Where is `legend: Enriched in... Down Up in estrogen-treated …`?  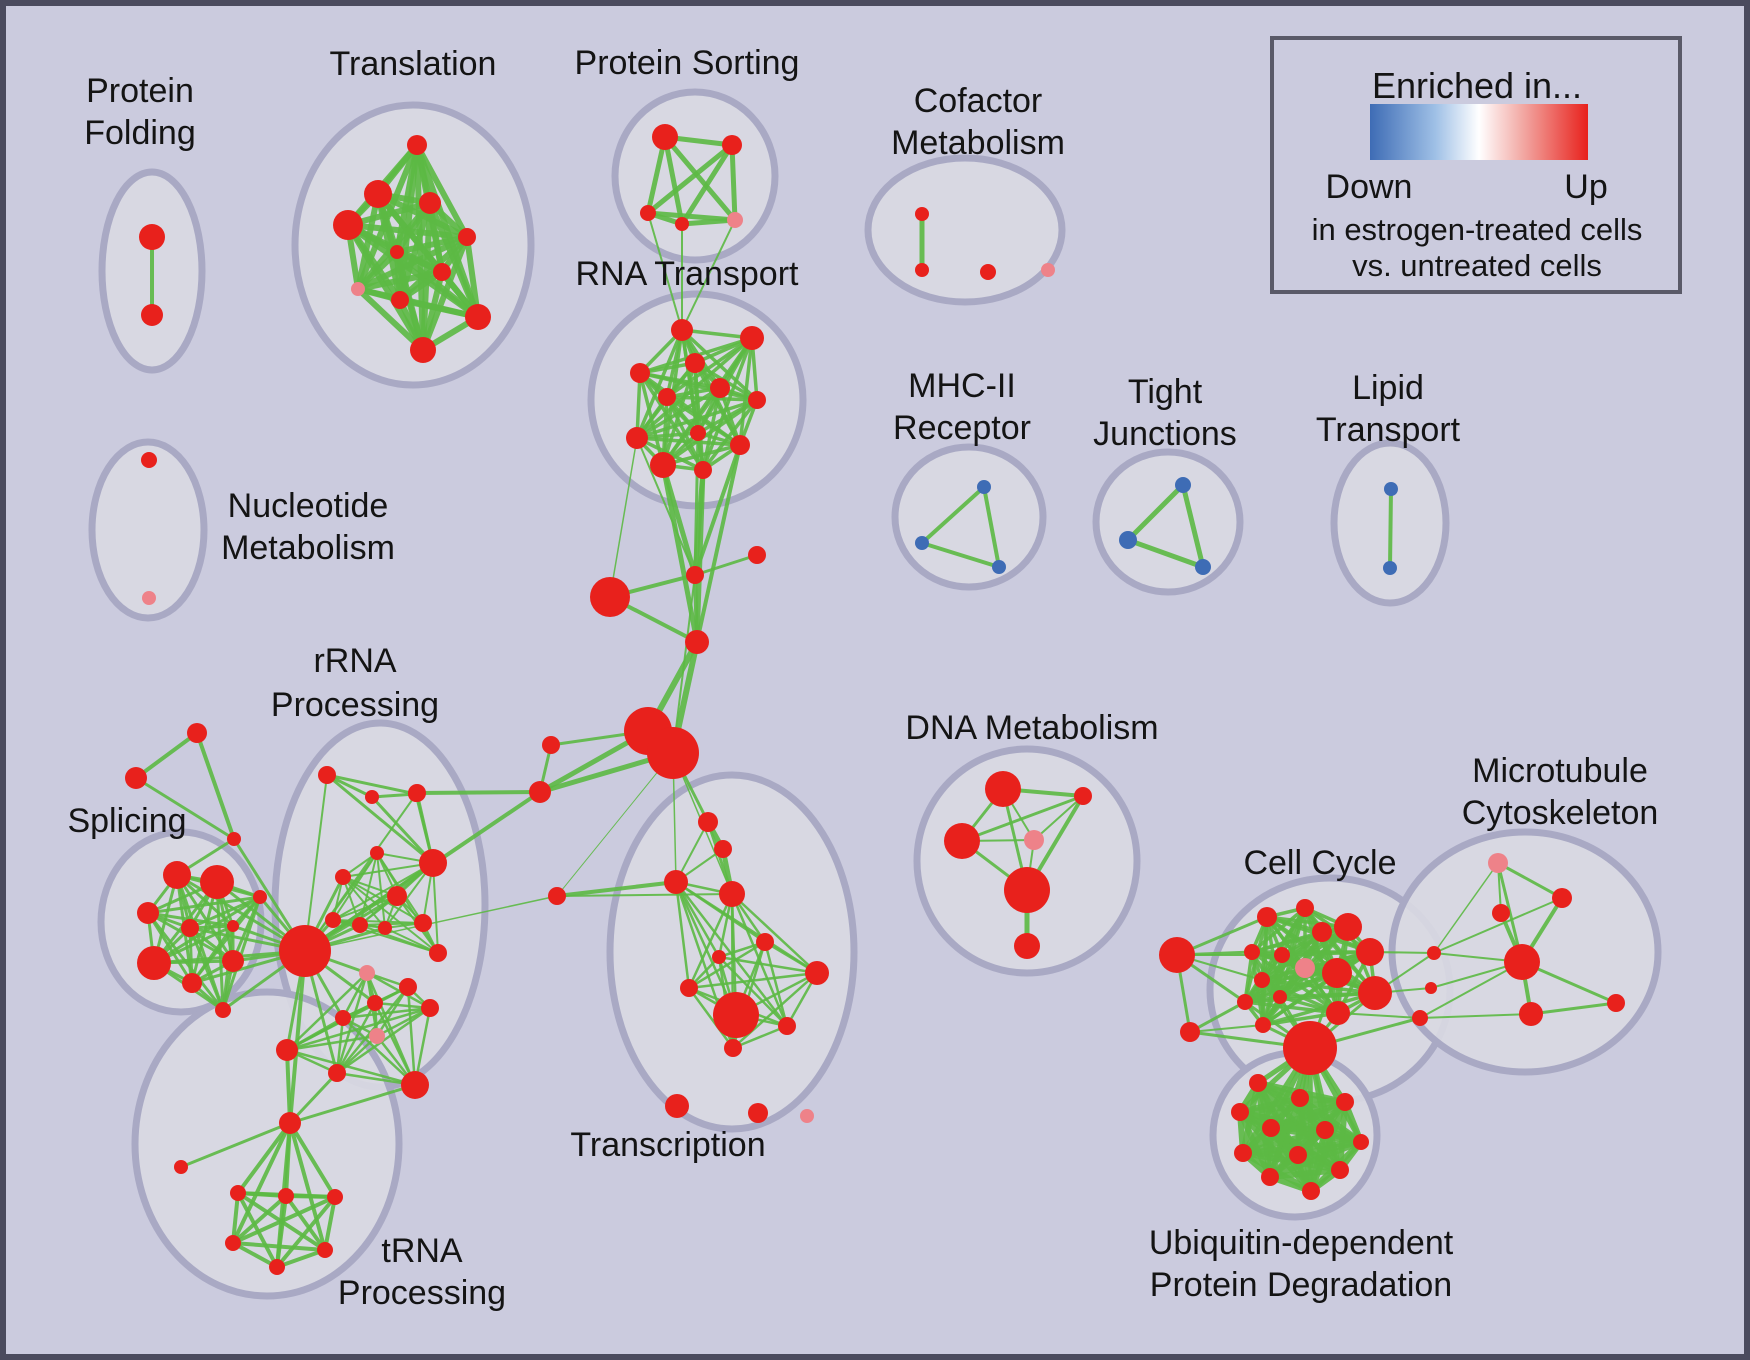
legend: Enriched in... Down Up in estrogen-treated … is located at coordinates (1476, 165).